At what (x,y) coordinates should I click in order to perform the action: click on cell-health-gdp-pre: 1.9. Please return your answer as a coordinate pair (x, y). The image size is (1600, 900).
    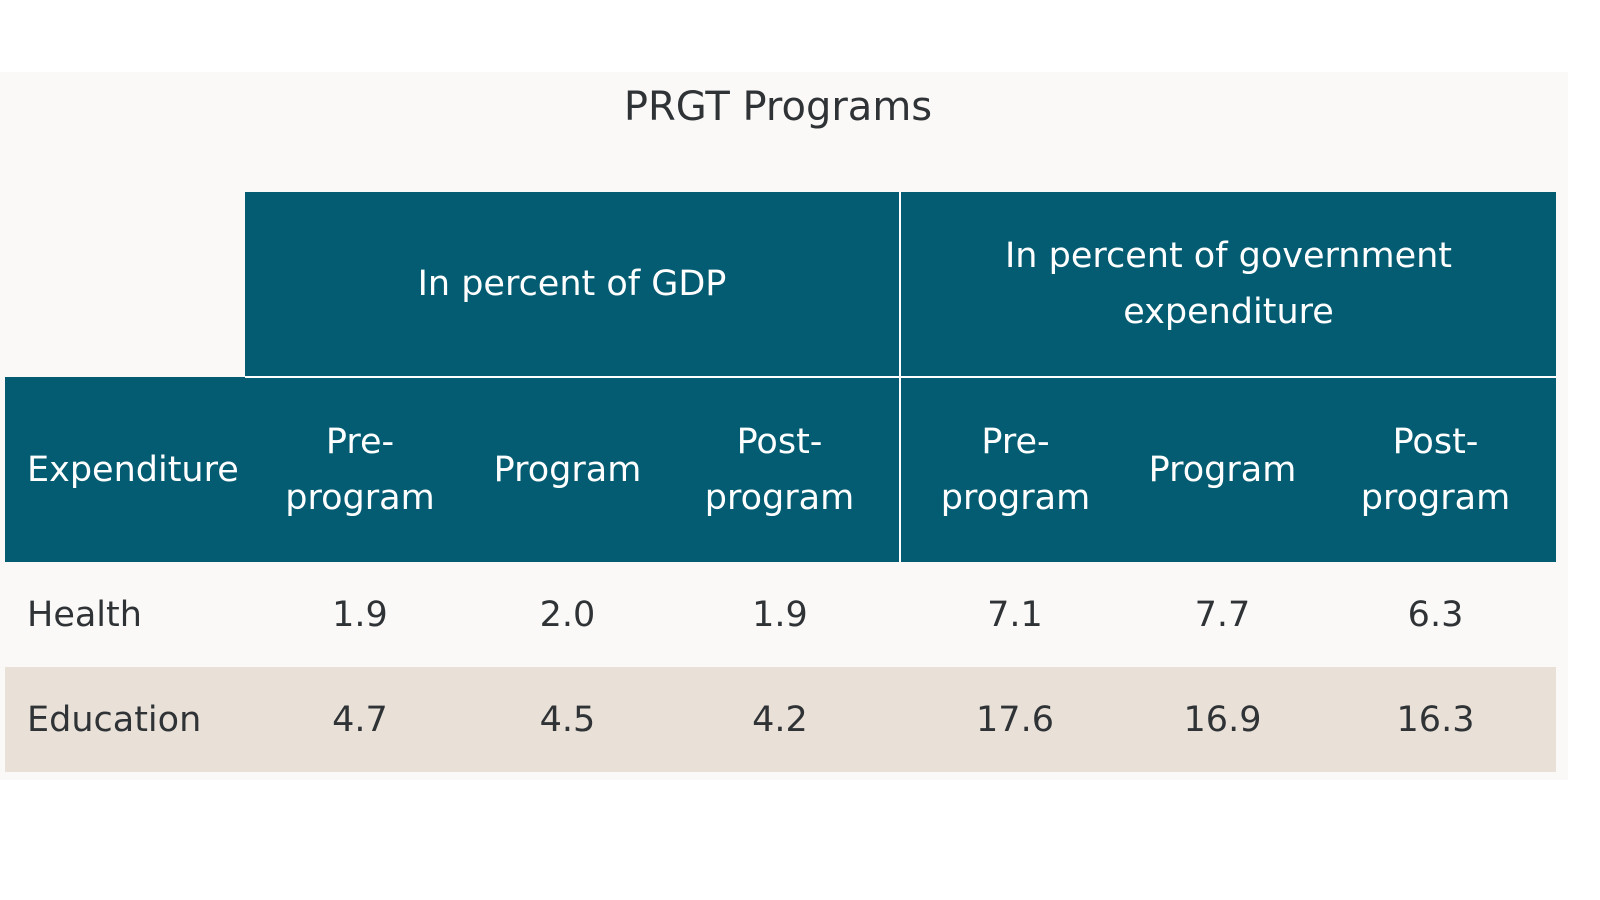
    Looking at the image, I should click on (360, 614).